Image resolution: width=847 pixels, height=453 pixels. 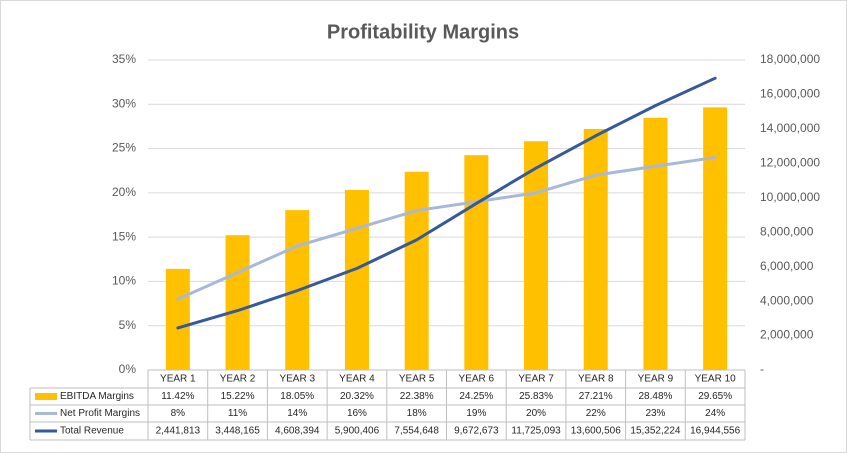 I want to click on legend-key, so click(x=46, y=396).